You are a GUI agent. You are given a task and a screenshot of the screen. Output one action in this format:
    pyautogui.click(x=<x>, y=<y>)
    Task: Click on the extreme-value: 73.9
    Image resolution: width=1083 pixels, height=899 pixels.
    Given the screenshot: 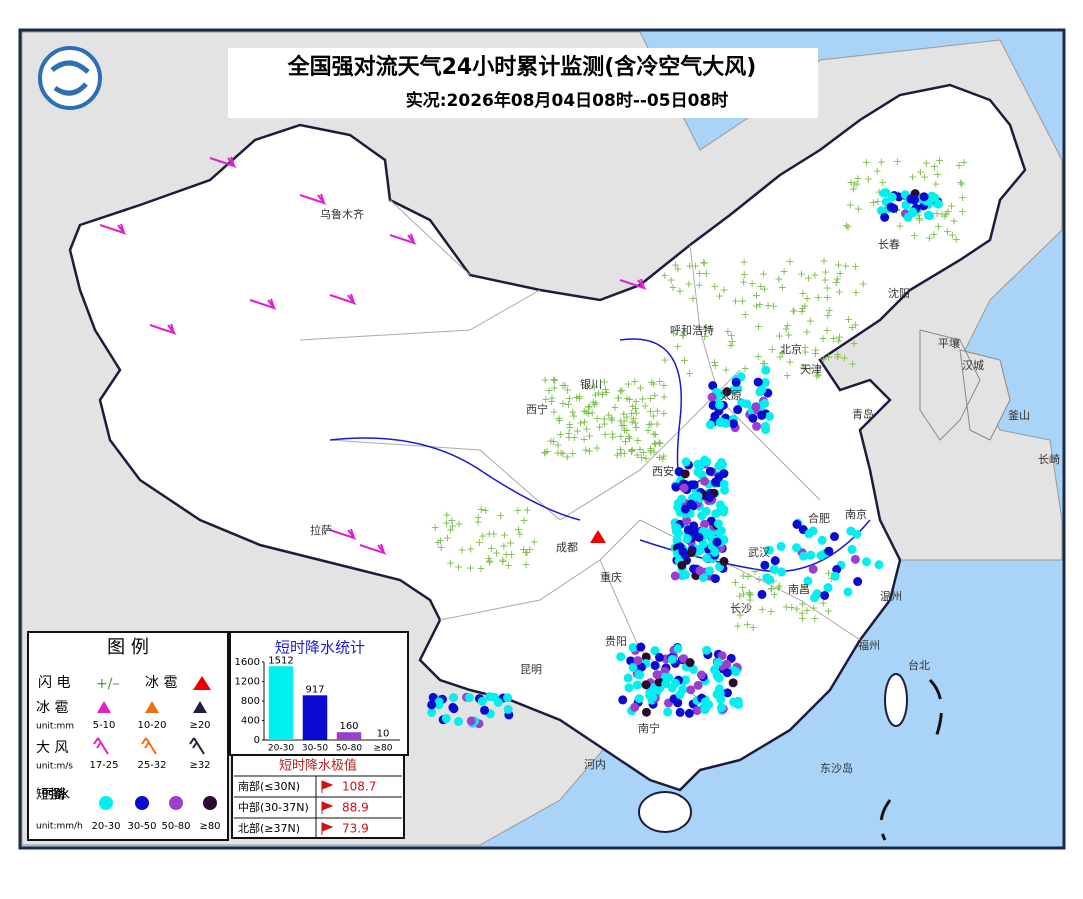 What is the action you would take?
    pyautogui.click(x=355, y=829)
    